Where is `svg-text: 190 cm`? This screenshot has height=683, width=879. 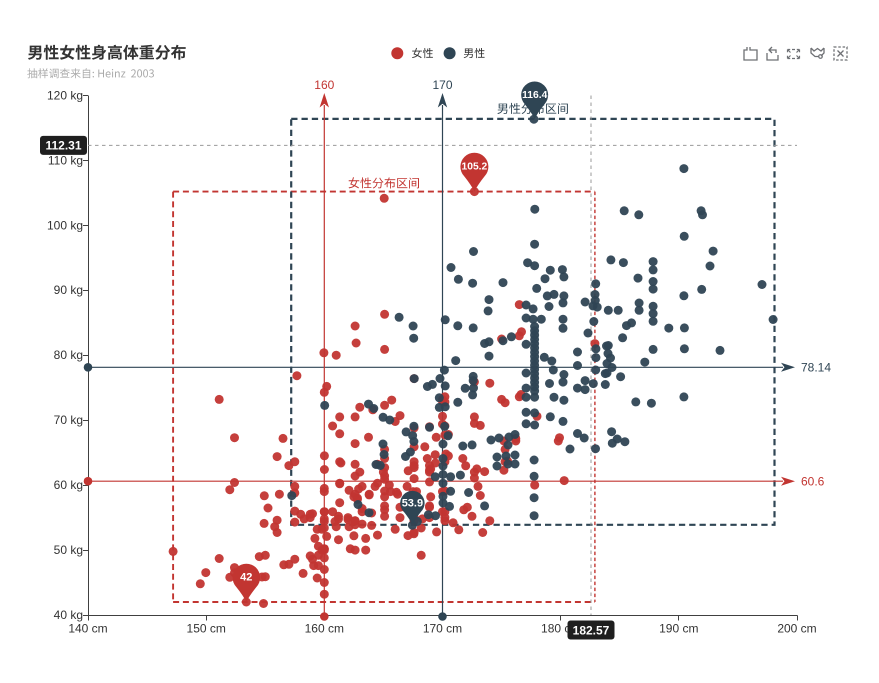
svg-text: 190 cm is located at coordinates (678, 629).